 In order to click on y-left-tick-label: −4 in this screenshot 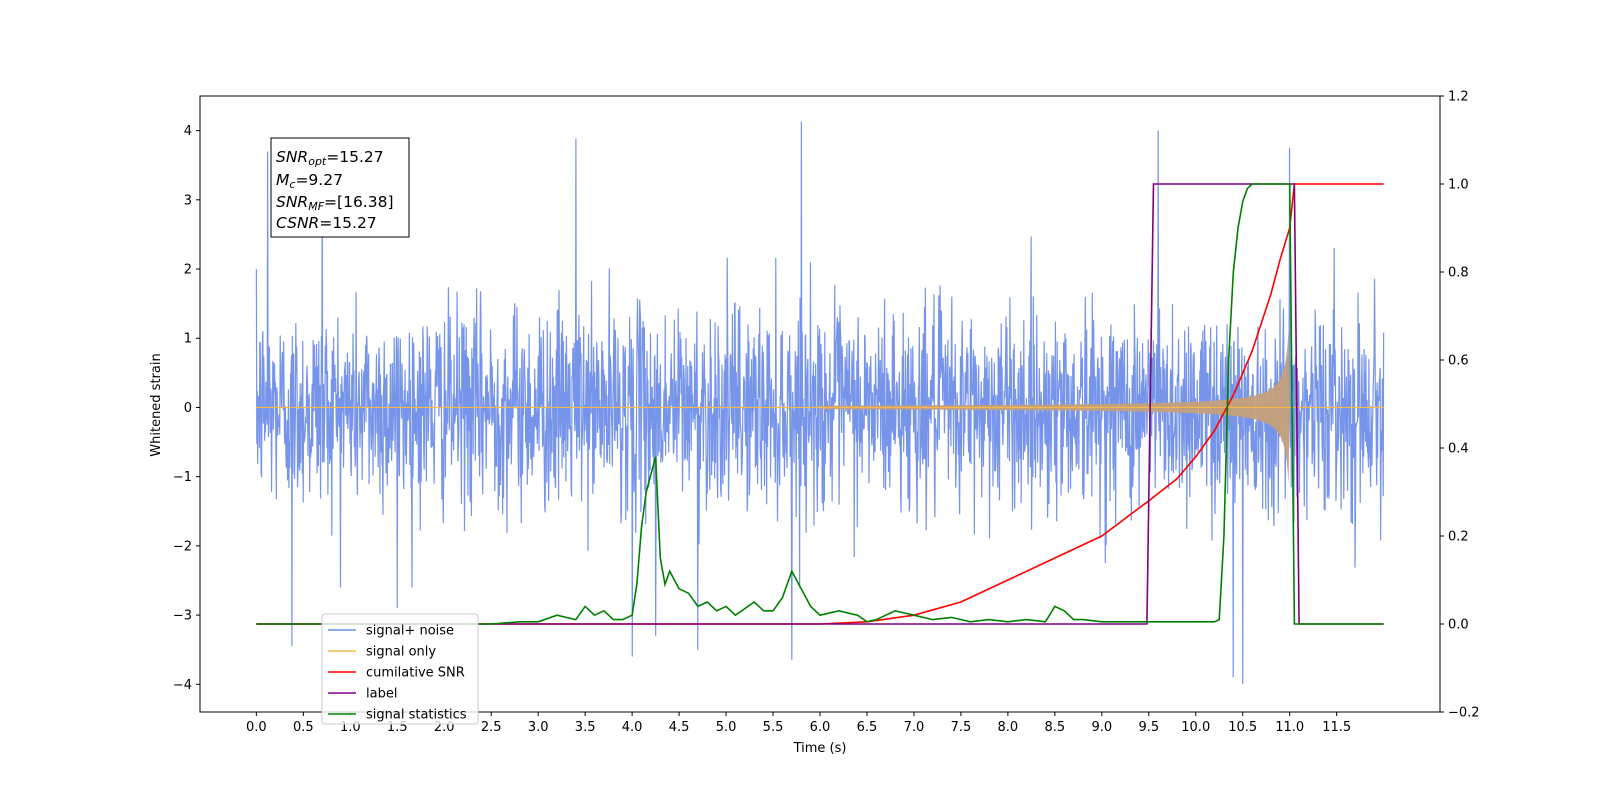, I will do `click(182, 685)`.